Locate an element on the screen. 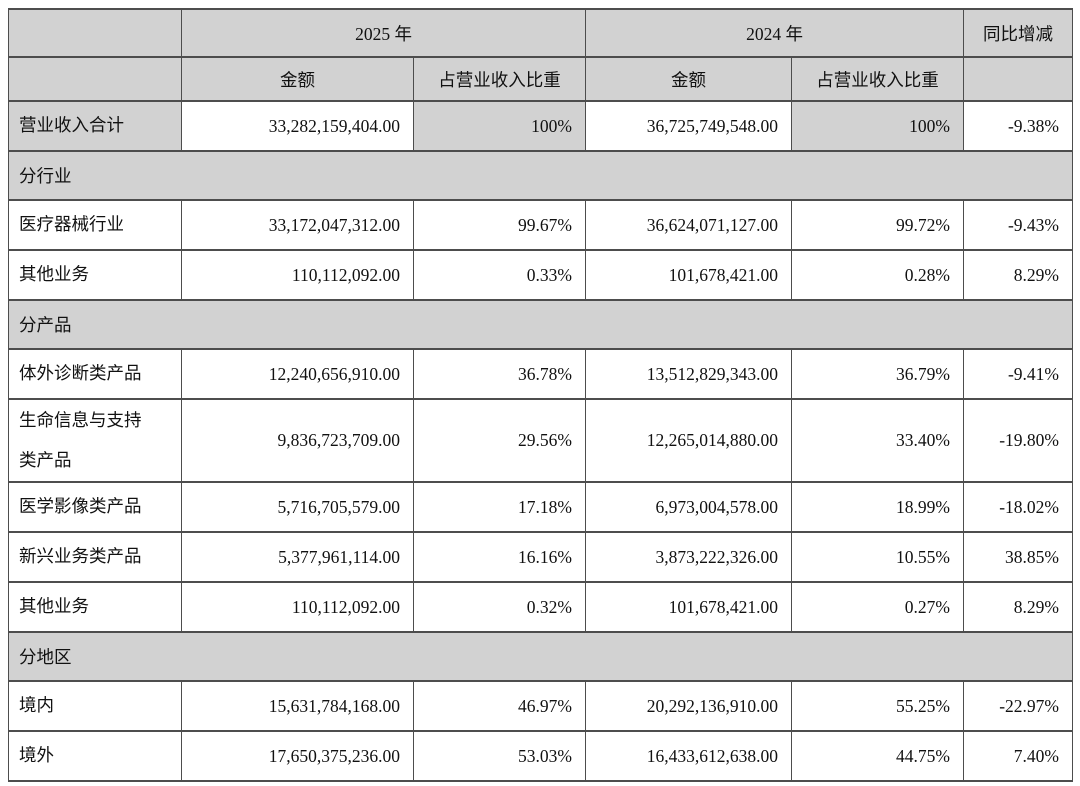 The width and height of the screenshot is (1080, 786). section-row: 分产品 is located at coordinates (540, 324).